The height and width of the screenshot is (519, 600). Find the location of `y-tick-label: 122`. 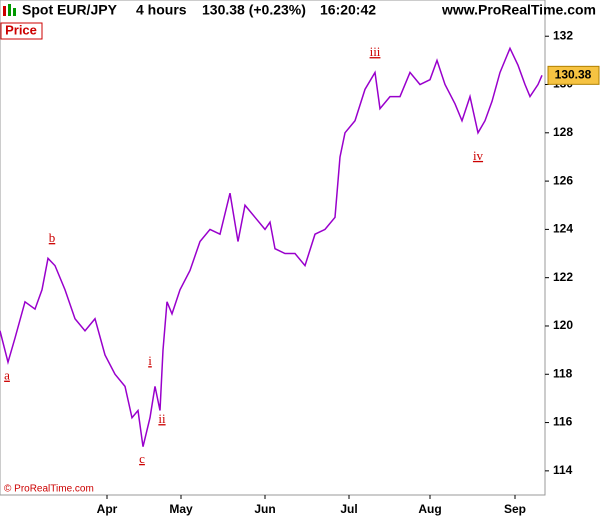

y-tick-label: 122 is located at coordinates (563, 277).